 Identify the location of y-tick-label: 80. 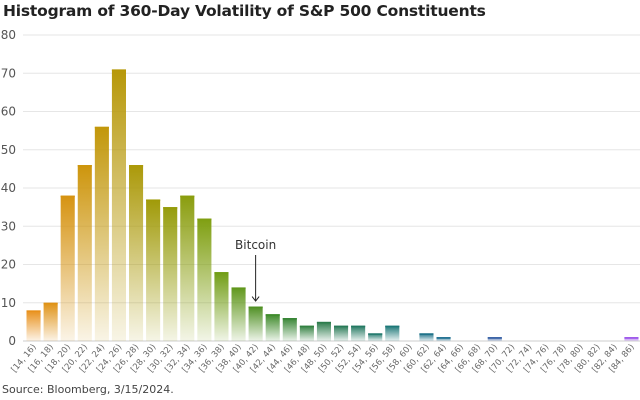
(8, 35).